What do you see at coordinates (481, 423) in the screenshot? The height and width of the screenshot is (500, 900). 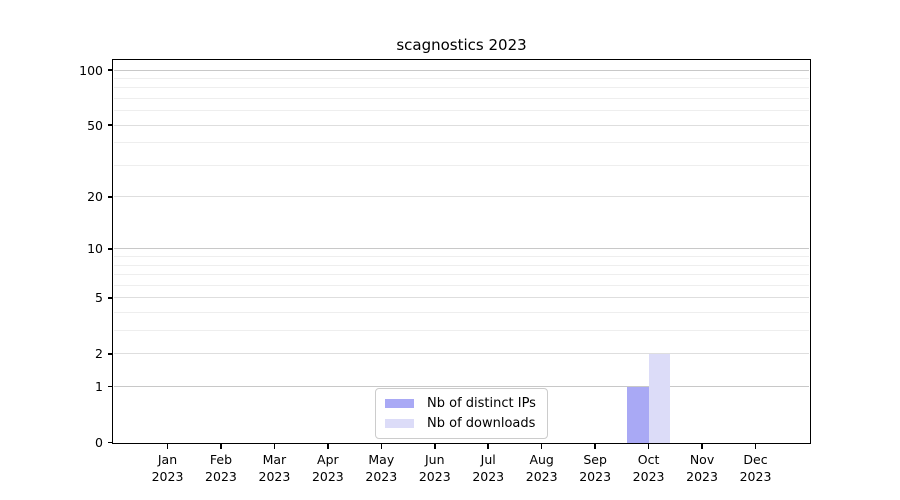 I see `legend-label-1: Nb of downloads` at bounding box center [481, 423].